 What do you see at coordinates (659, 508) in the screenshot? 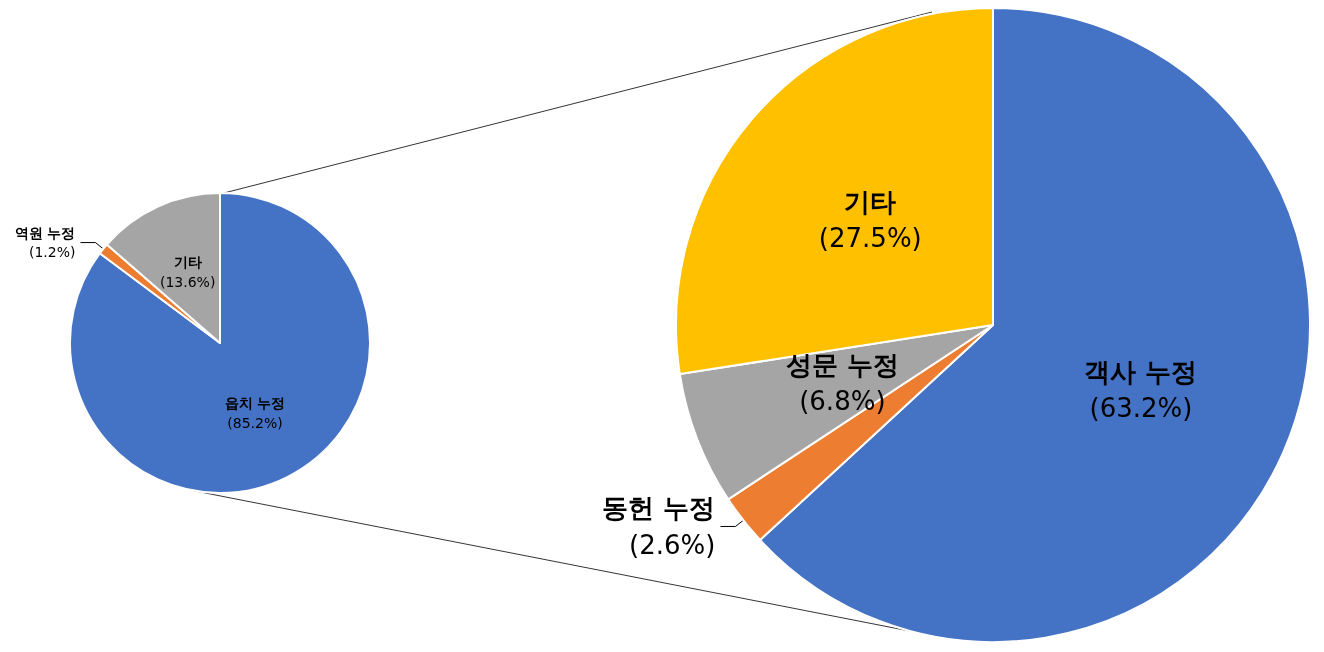
I see `slice-label: 동헌 누정` at bounding box center [659, 508].